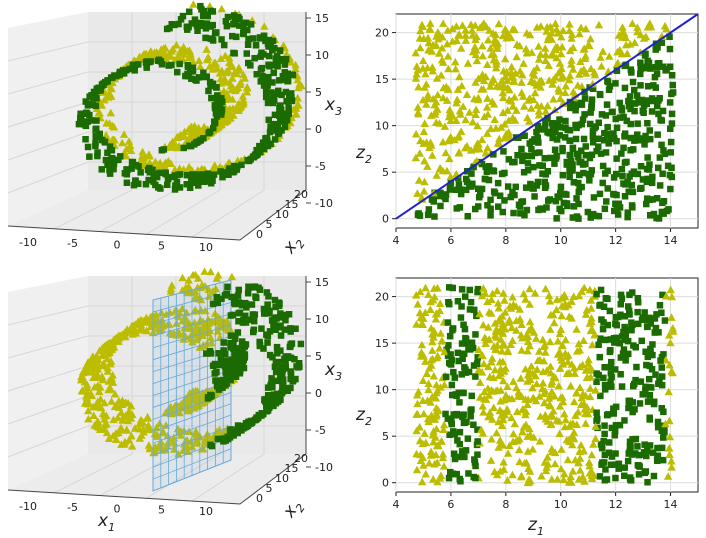  Describe the element at coordinates (322, 18) in the screenshot. I see `z-tick-label: 15` at that location.